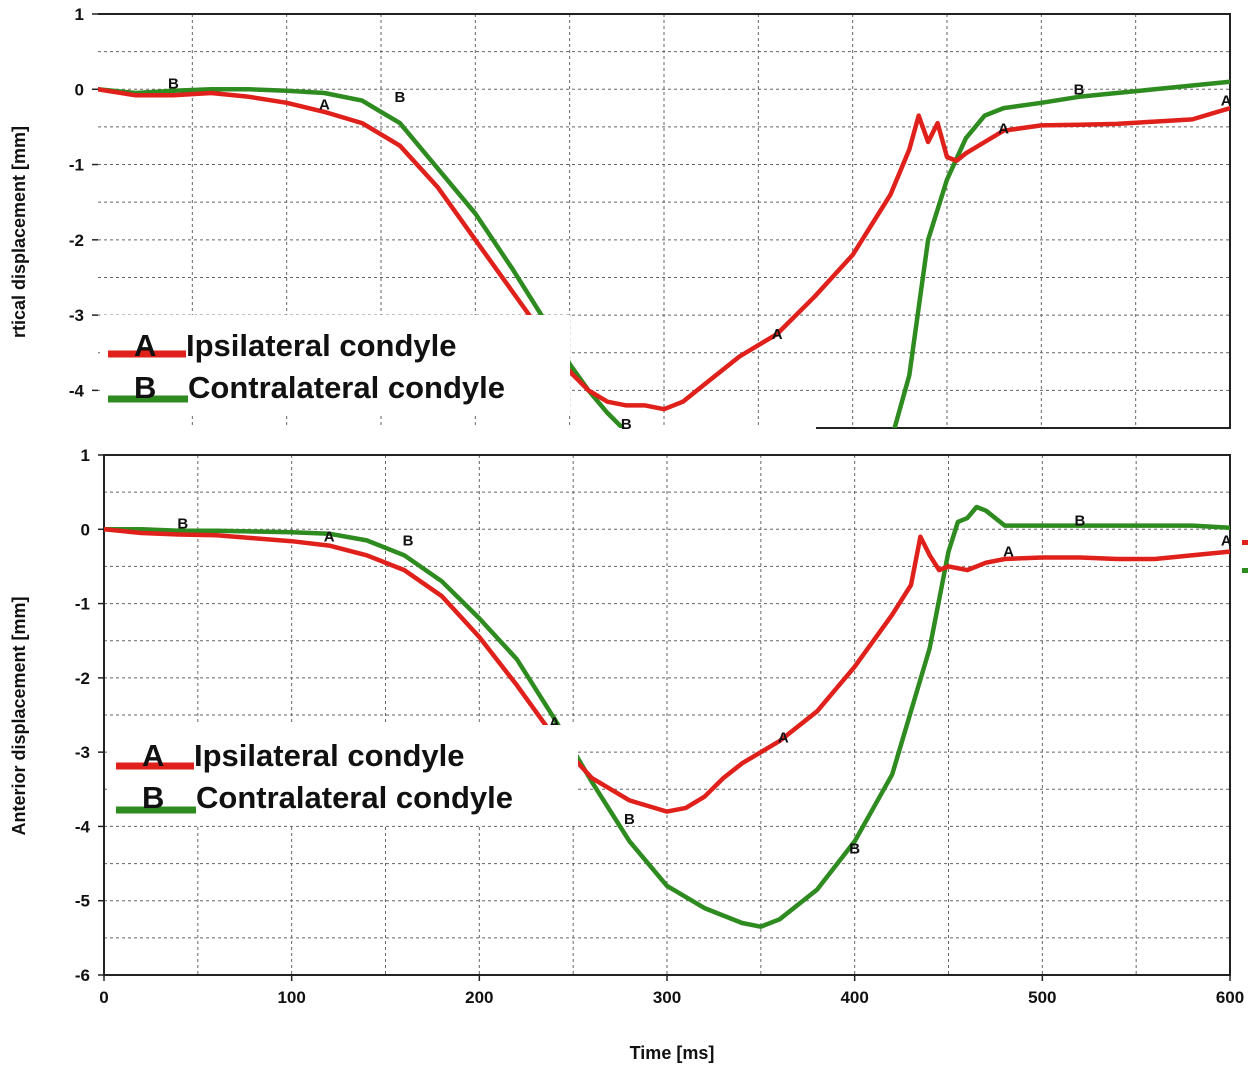 Image resolution: width=1255 pixels, height=1069 pixels. I want to click on anterior-x-tick-labels: 0 100 200 300 400 500 600, so click(671, 991).